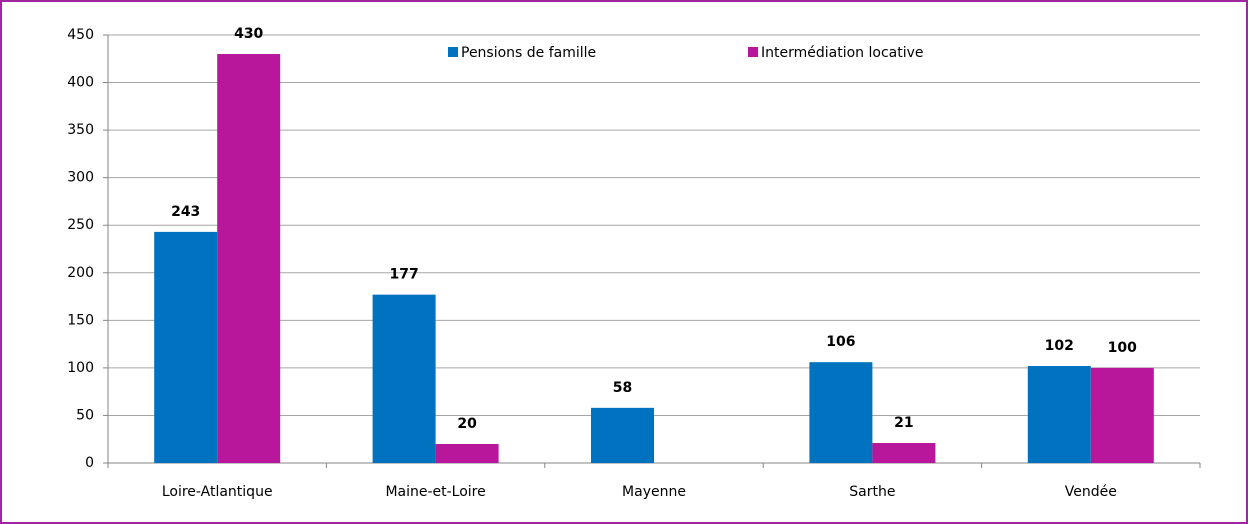  Describe the element at coordinates (80, 130) in the screenshot. I see `y-tick-label: 350` at that location.